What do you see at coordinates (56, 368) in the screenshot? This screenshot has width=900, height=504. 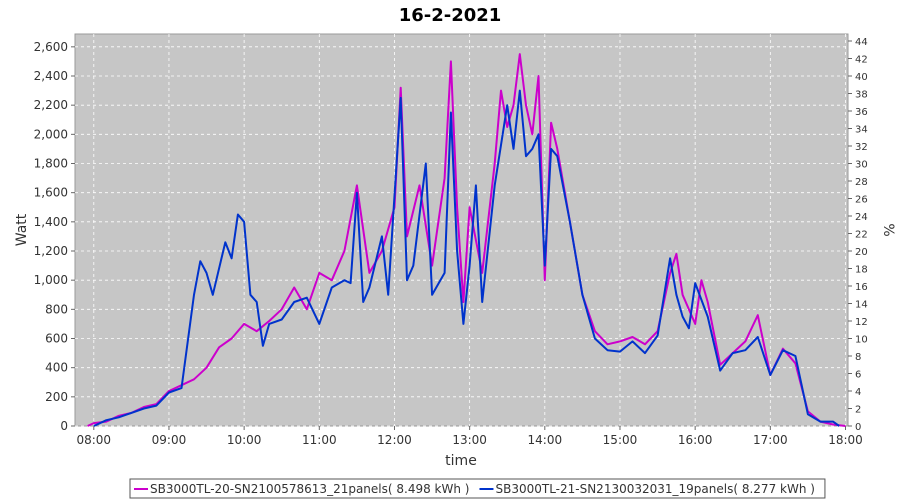 I see `y-tick-label: 400` at bounding box center [56, 368].